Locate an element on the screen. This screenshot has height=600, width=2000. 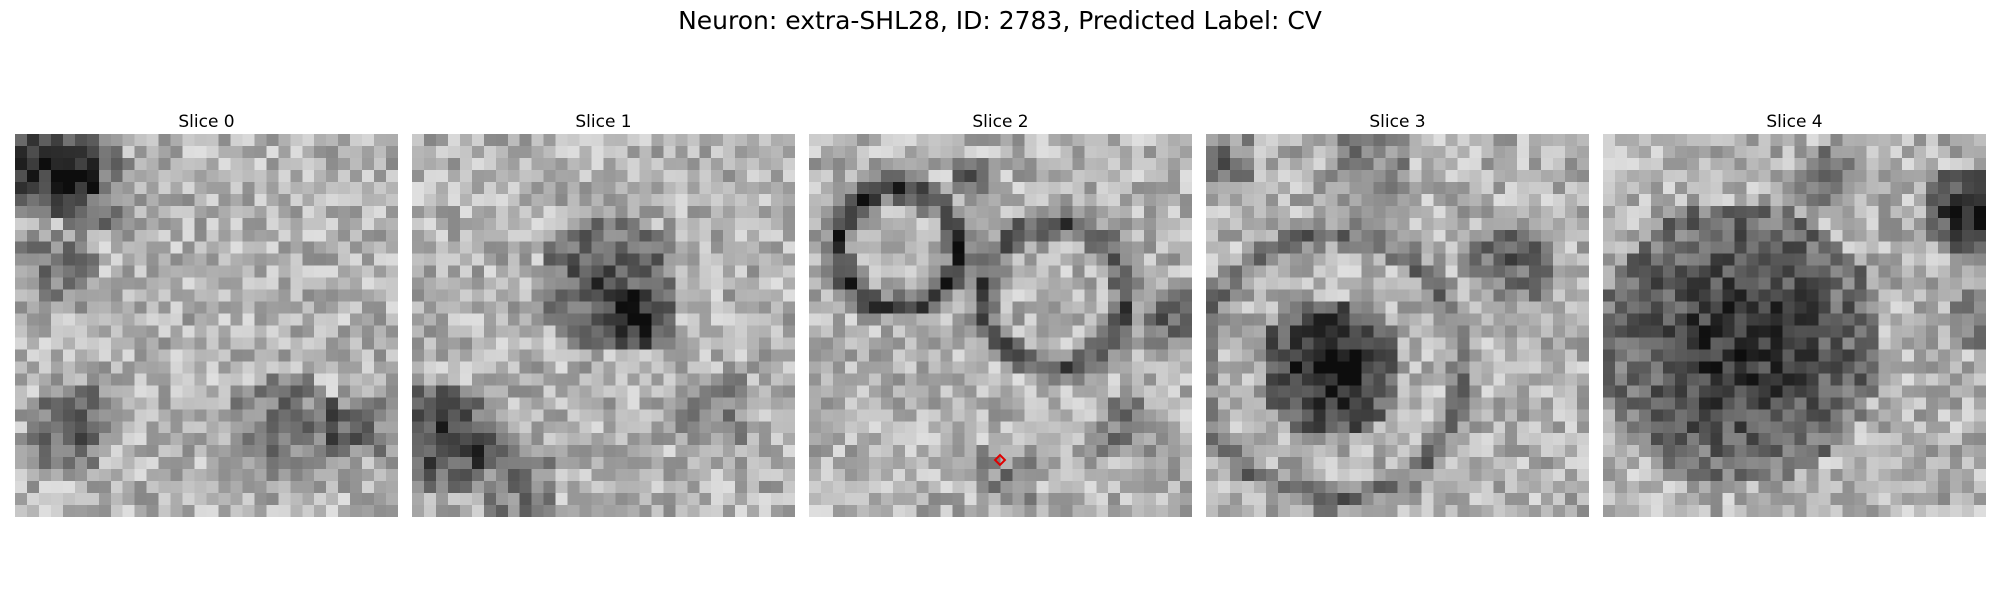
slice-panel-0: Slice 0 is located at coordinates (206, 313).